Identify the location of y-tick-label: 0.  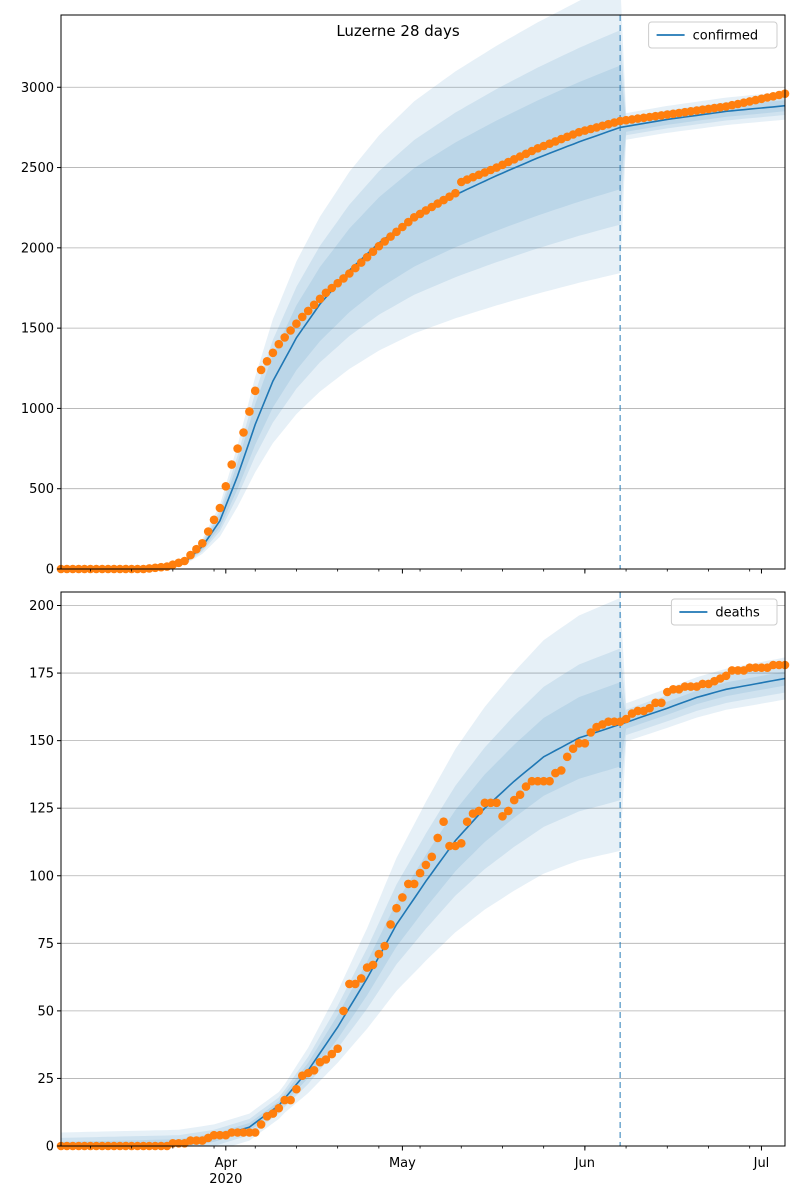
(50, 570).